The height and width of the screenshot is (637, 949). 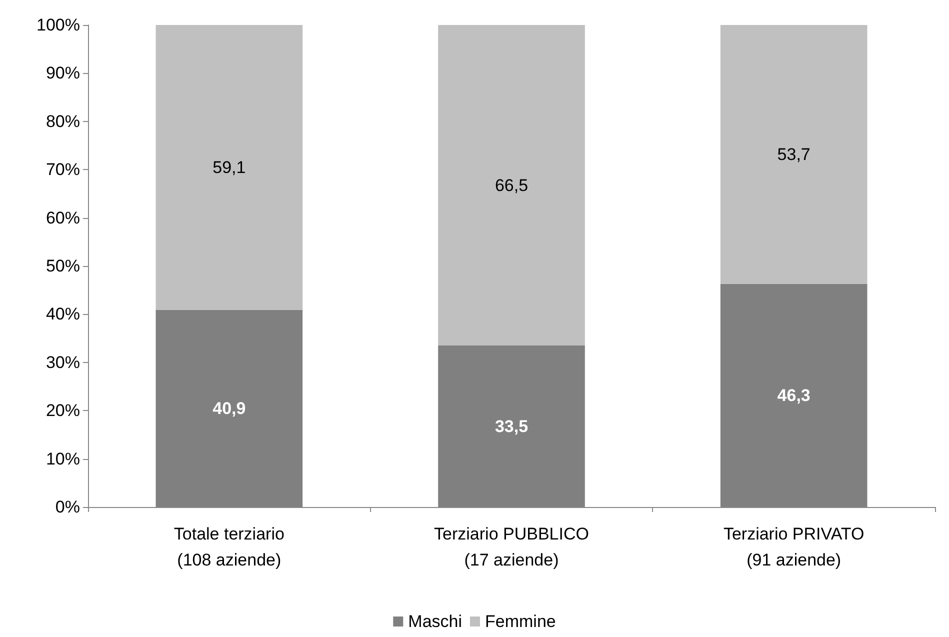 I want to click on data-label: 66,5, so click(x=511, y=185).